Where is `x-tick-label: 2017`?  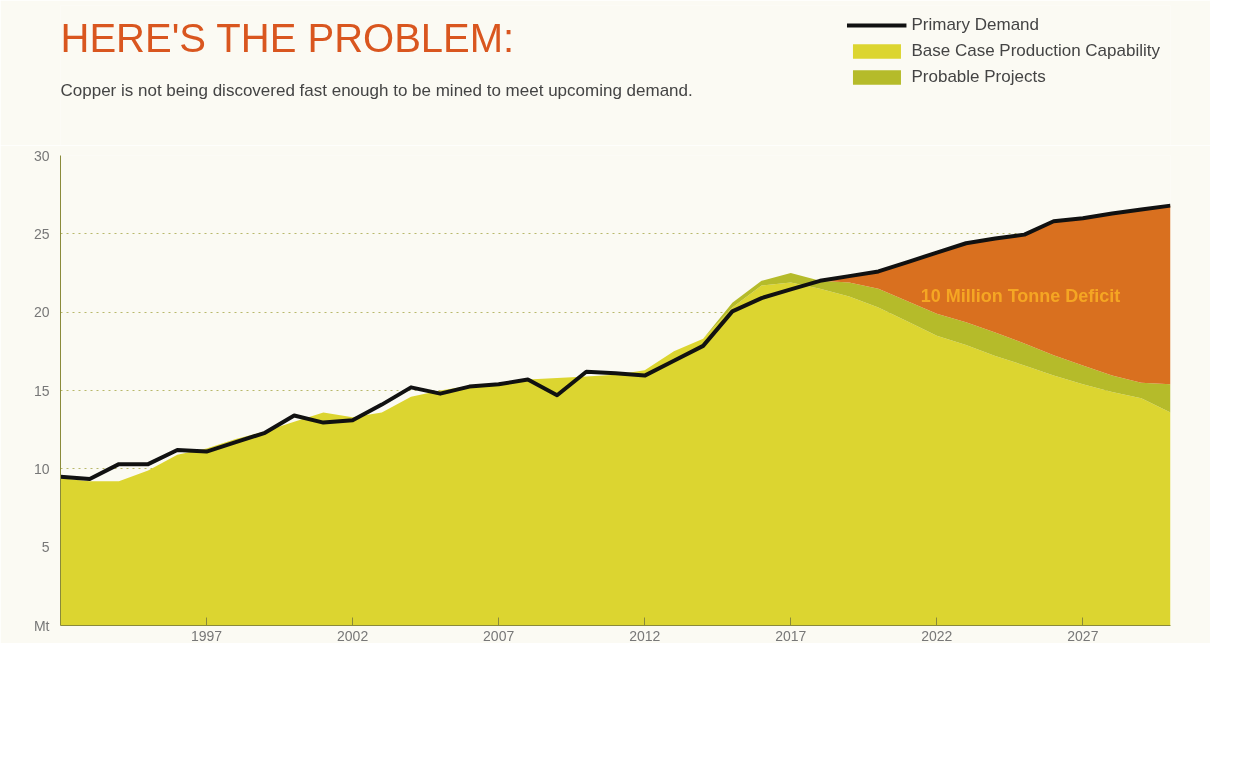 x-tick-label: 2017 is located at coordinates (791, 635).